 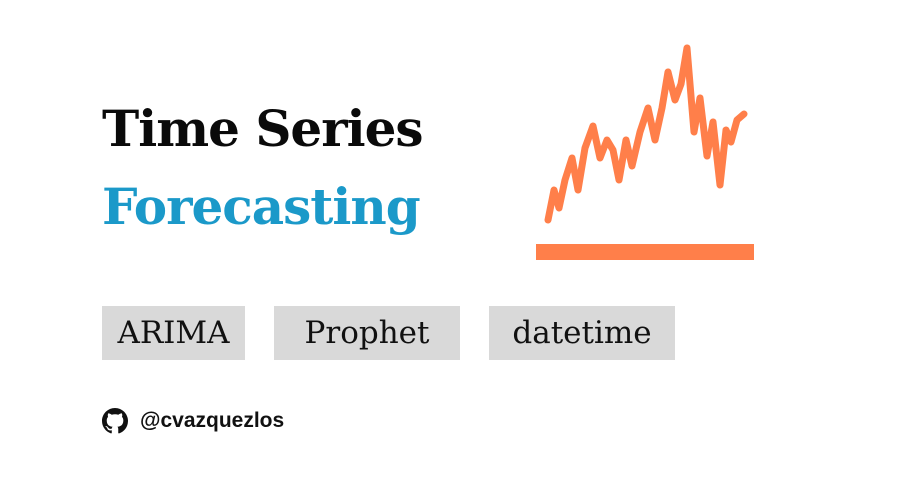 I want to click on sparkline-baseline, so click(x=645, y=252).